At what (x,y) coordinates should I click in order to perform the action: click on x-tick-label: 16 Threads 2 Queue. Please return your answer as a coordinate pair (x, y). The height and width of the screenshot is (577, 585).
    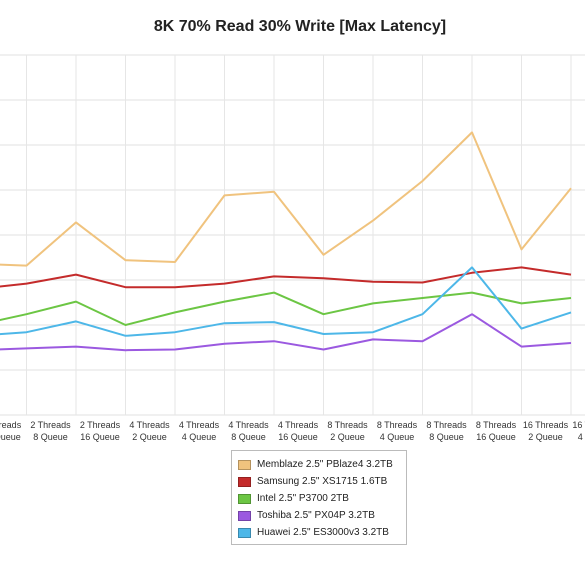
    Looking at the image, I should click on (546, 431).